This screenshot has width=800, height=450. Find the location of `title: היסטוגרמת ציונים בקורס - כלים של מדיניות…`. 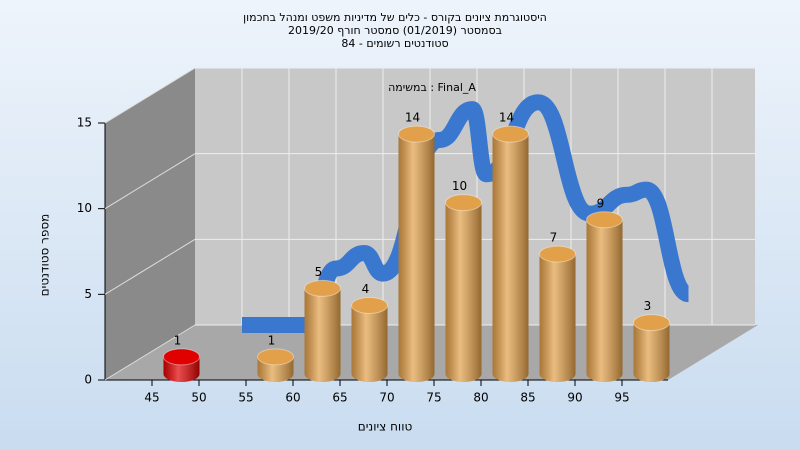

title: היסטוגרמת ציונים בקורס - כלים של מדיניות… is located at coordinates (395, 17).